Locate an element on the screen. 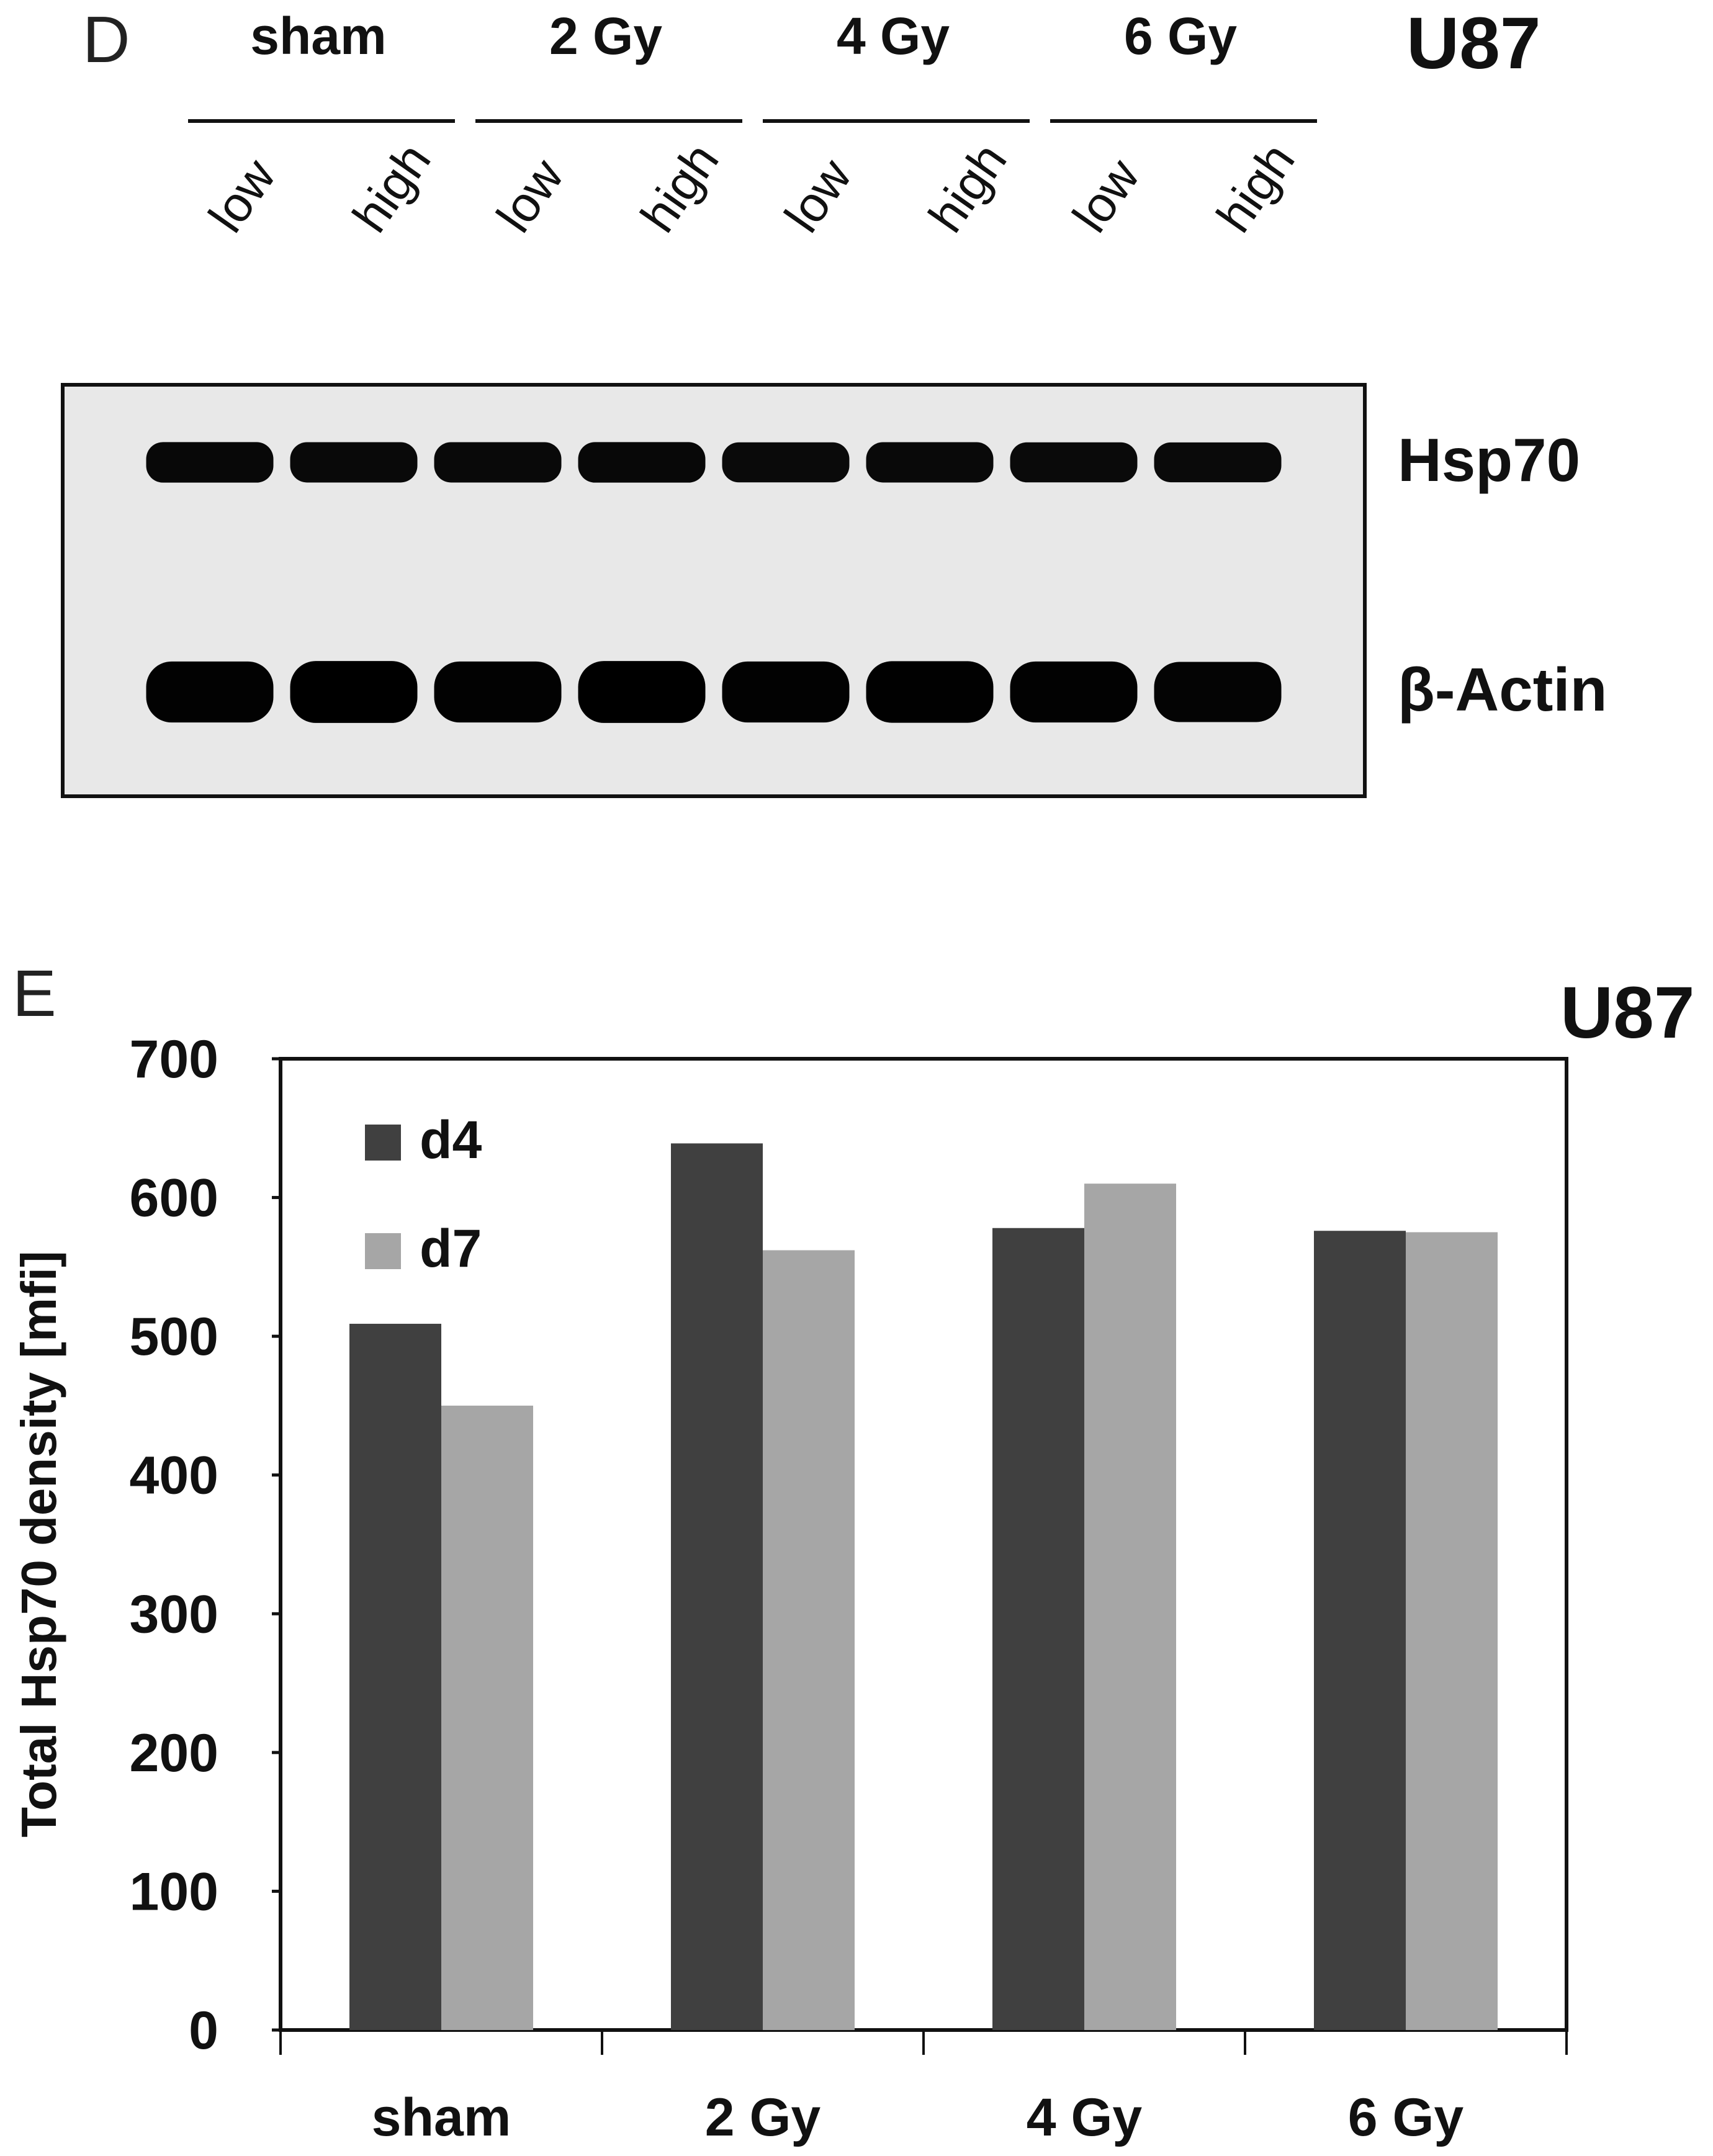  x-tick-label: 4 Gy is located at coordinates (1085, 2117).